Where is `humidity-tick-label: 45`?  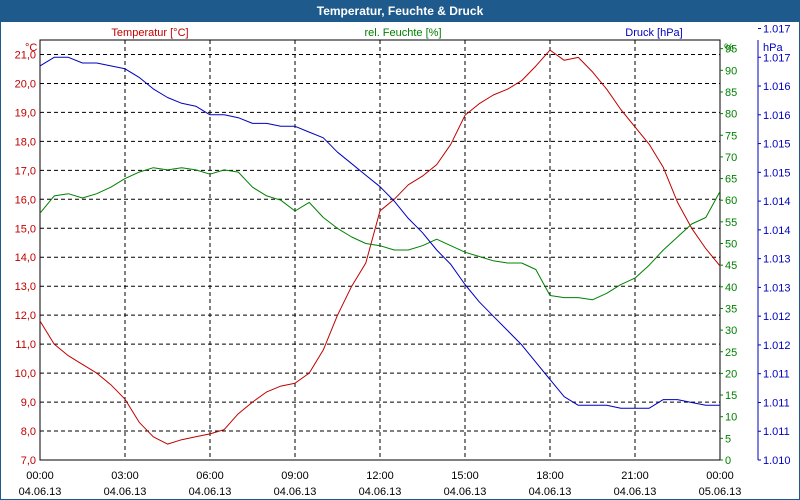 humidity-tick-label: 45 is located at coordinates (731, 266).